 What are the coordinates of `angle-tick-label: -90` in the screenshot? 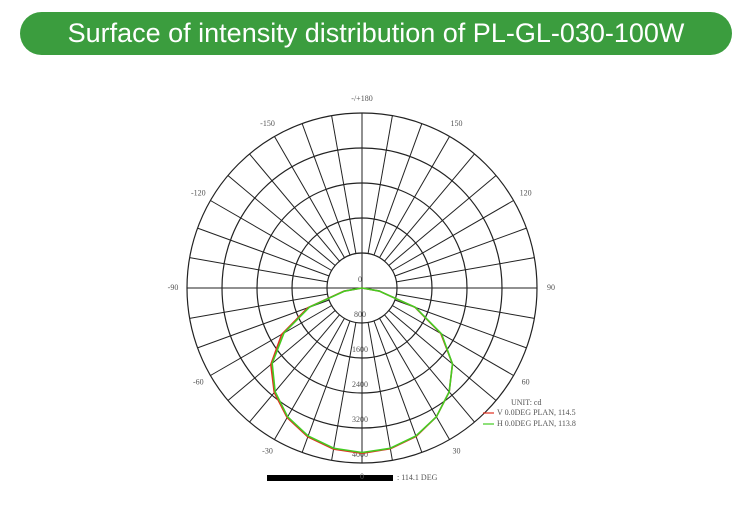 It's located at (173, 287).